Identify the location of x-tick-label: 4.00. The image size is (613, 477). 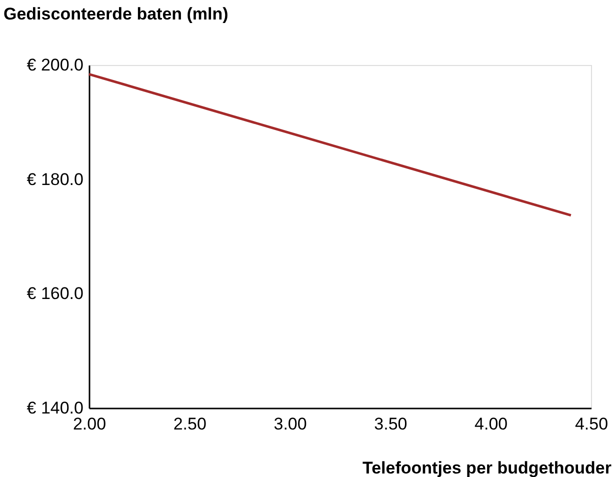
(491, 424).